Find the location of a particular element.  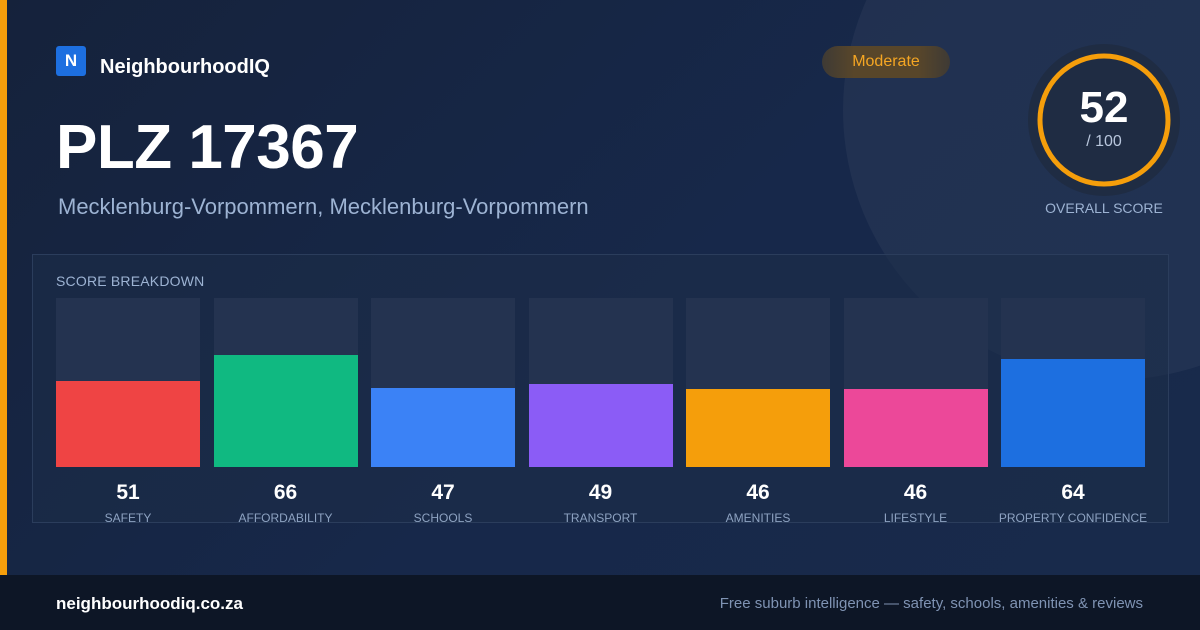

overall-score-max: / 100 is located at coordinates (1104, 141).